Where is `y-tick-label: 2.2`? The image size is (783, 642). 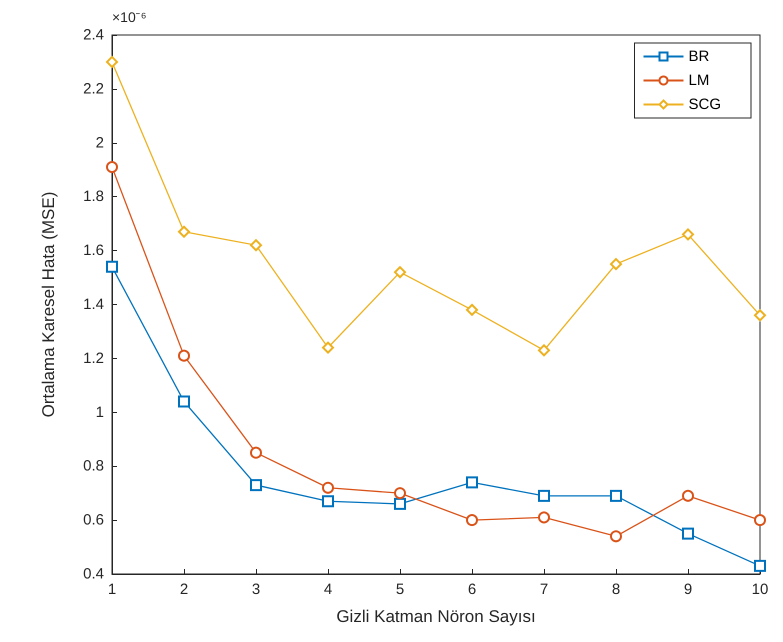 y-tick-label: 2.2 is located at coordinates (93, 89).